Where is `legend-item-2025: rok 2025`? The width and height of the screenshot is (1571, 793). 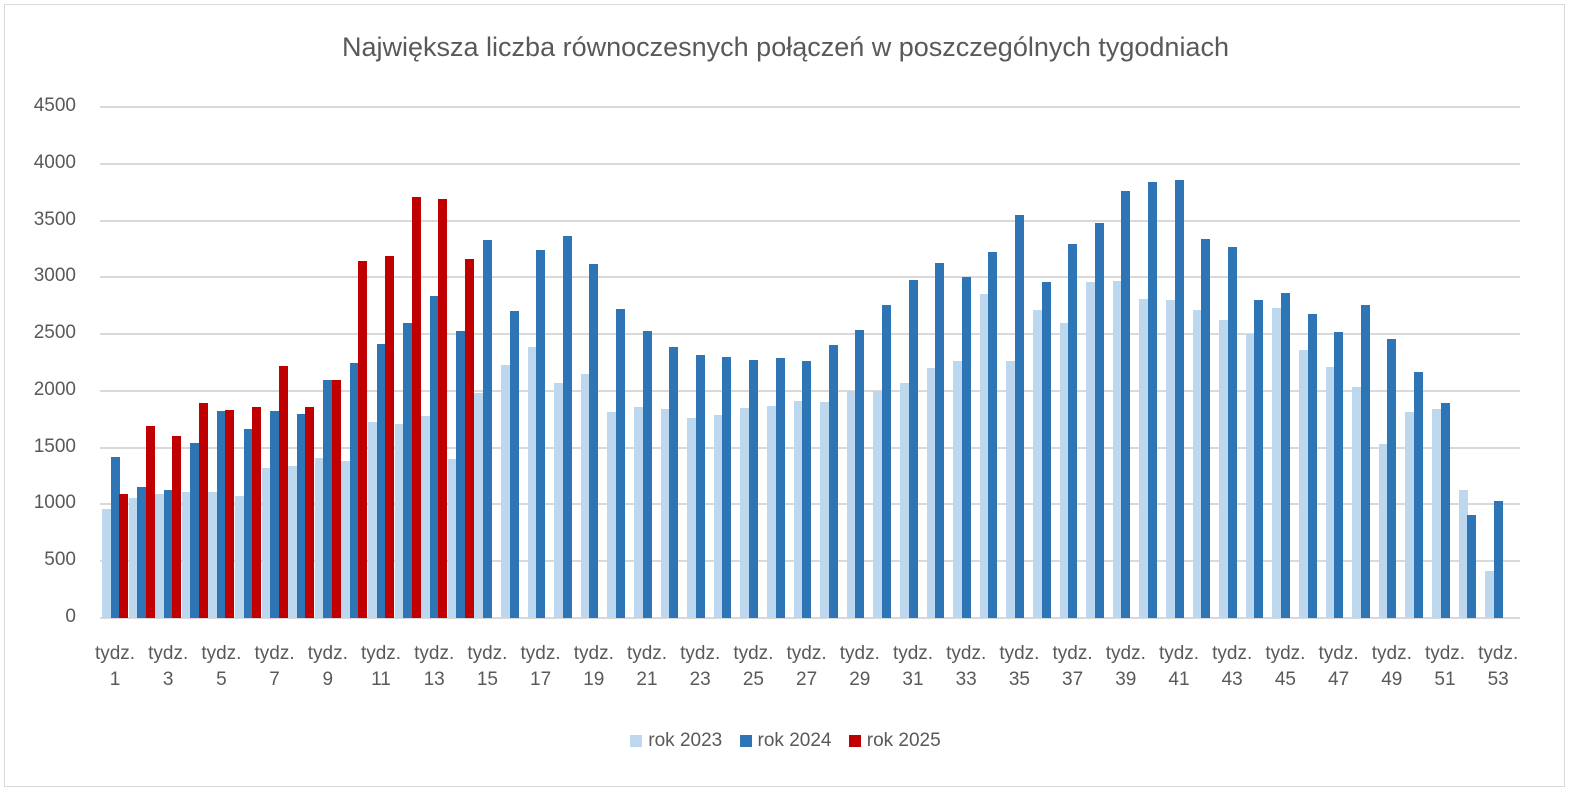 legend-item-2025: rok 2025 is located at coordinates (894, 741).